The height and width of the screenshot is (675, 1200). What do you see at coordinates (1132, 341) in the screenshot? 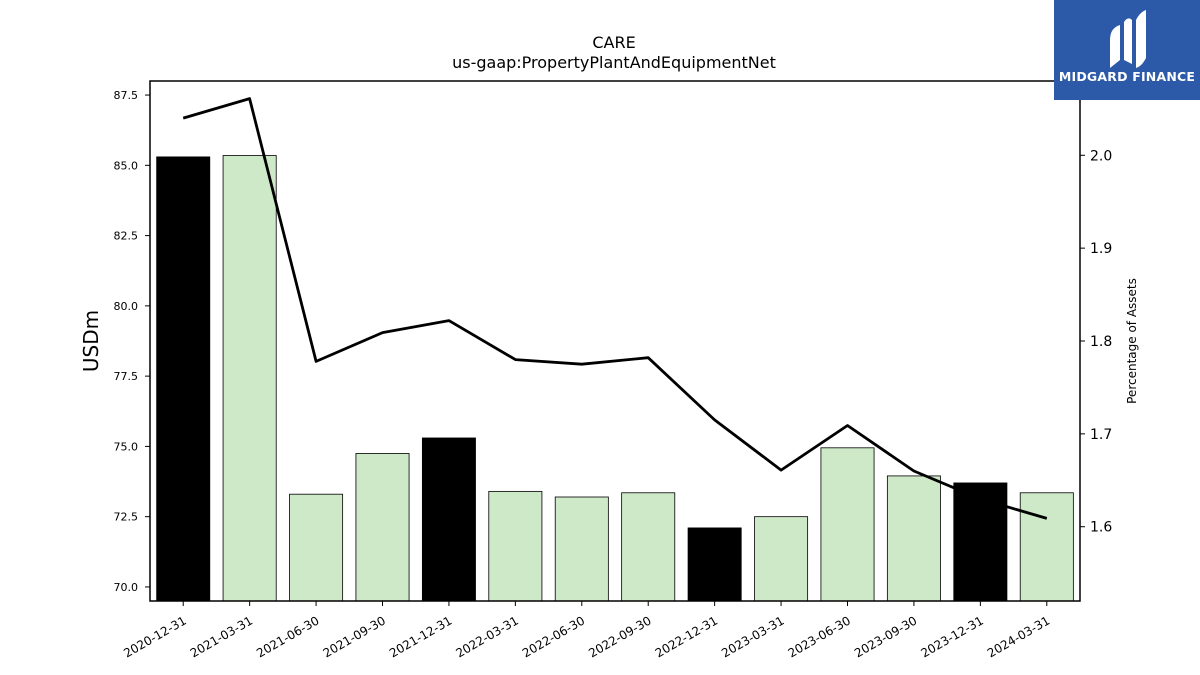
I see `y-axis-right-label: Percentage of Assets` at bounding box center [1132, 341].